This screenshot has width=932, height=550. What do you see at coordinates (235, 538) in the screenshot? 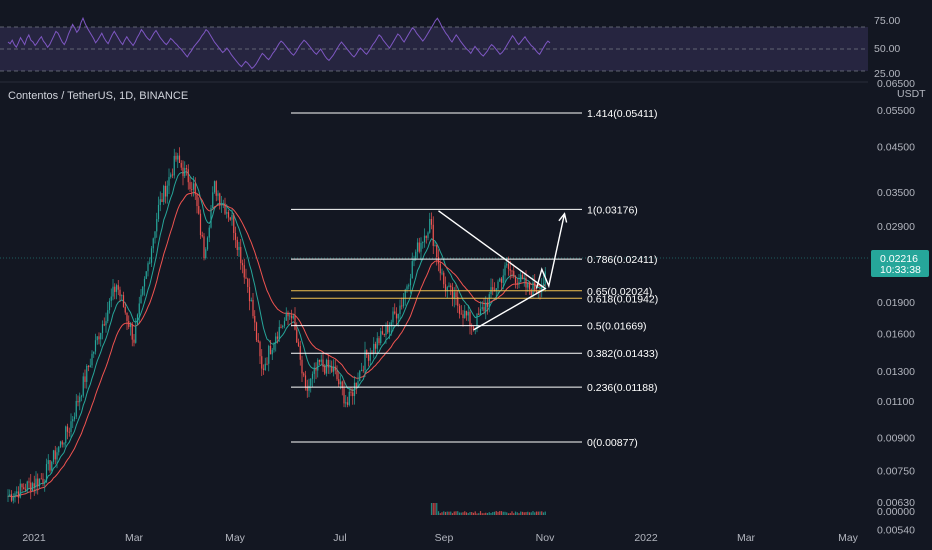
I see `time-tick-label: May` at bounding box center [235, 538].